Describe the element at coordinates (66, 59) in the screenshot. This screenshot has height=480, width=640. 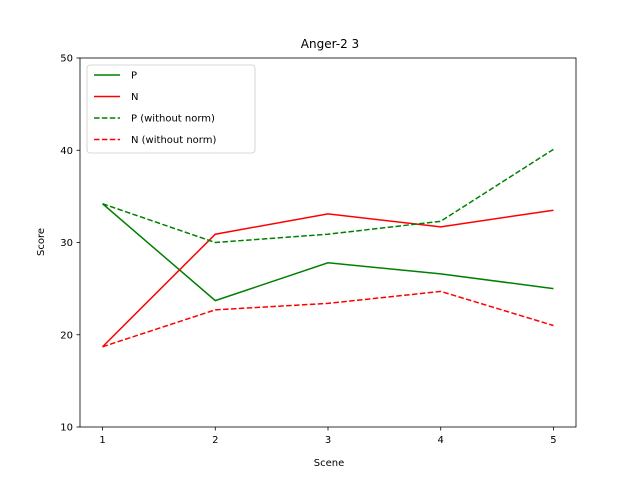
I see `y-tick-label: 50` at that location.